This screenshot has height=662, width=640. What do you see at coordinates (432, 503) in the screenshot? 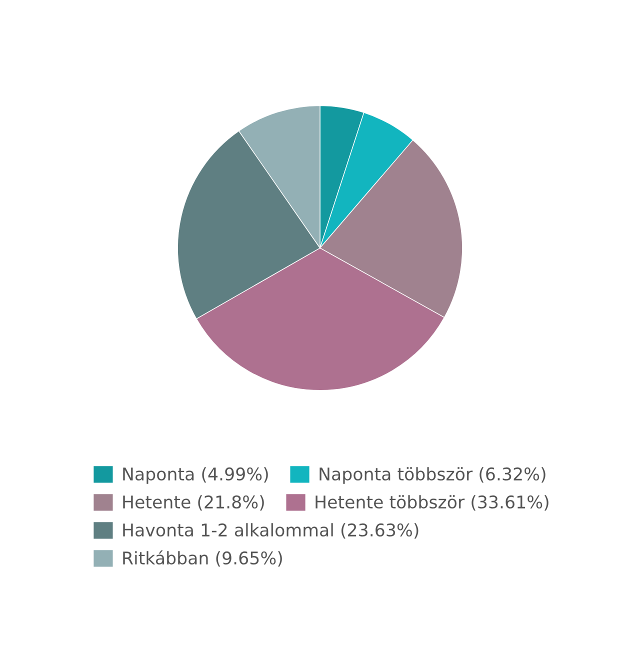
I see `legend-label: Hetente többször (33.61%)` at bounding box center [432, 503].